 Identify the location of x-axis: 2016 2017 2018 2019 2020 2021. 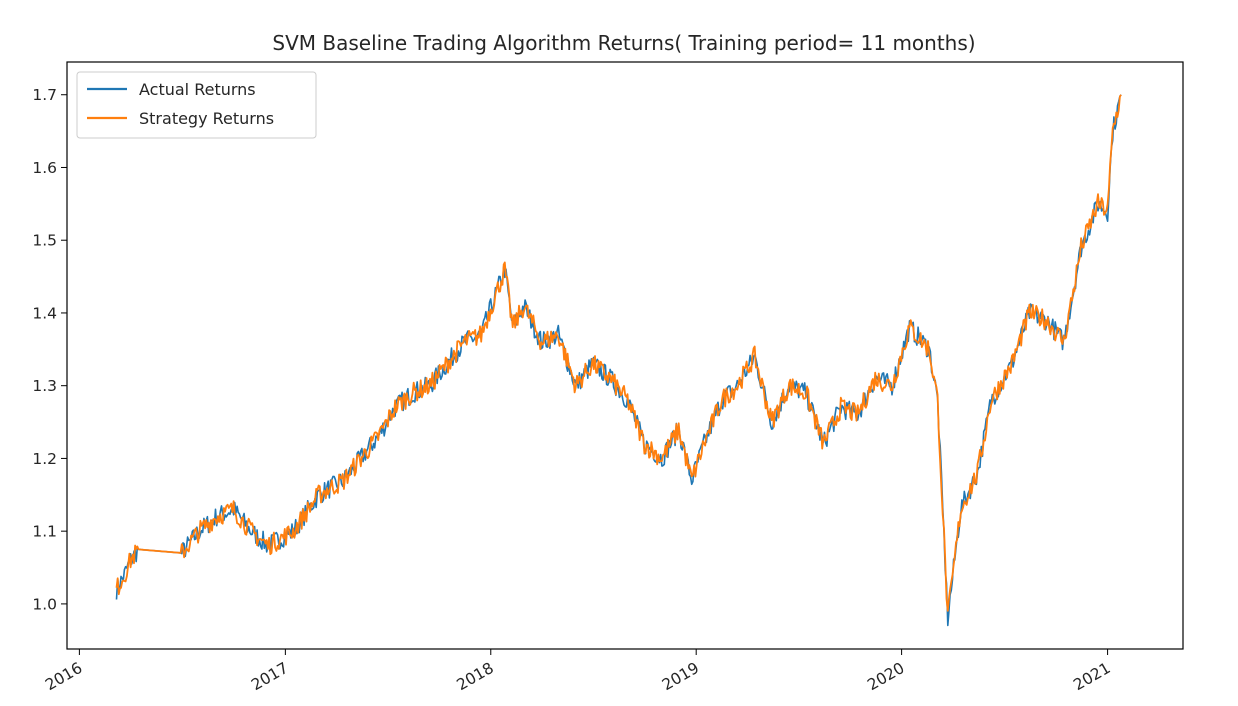
(578, 671).